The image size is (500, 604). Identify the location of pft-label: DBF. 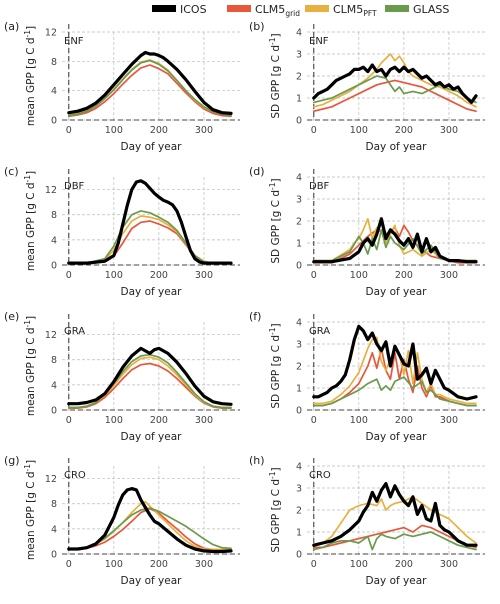
(74, 186).